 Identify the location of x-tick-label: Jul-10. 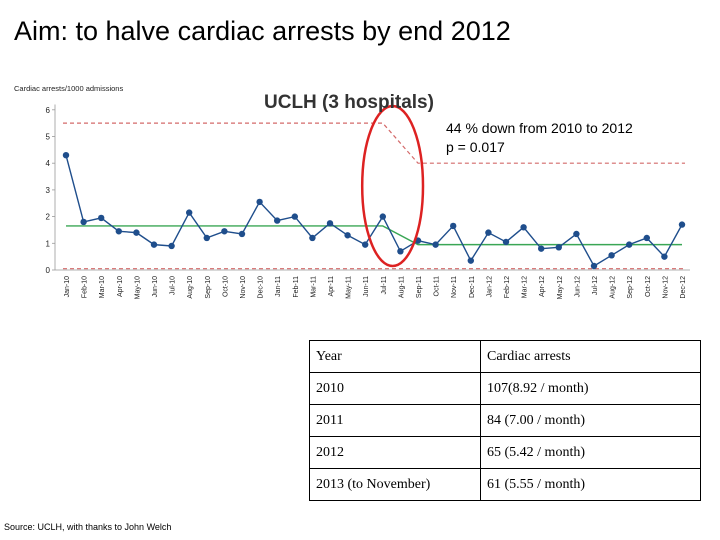
(173, 285).